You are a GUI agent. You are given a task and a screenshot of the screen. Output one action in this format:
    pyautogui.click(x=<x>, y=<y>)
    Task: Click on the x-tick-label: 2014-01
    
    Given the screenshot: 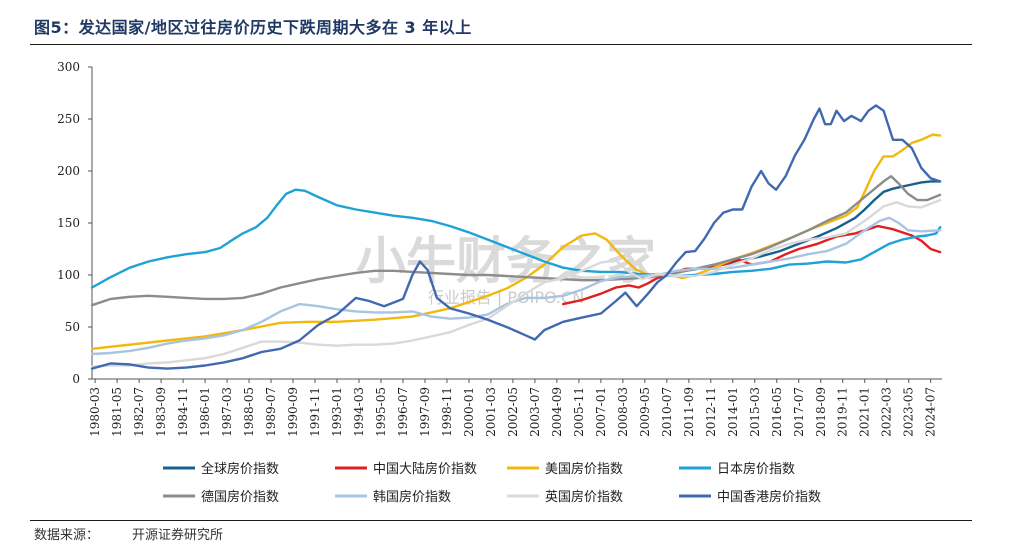 What is the action you would take?
    pyautogui.click(x=733, y=412)
    